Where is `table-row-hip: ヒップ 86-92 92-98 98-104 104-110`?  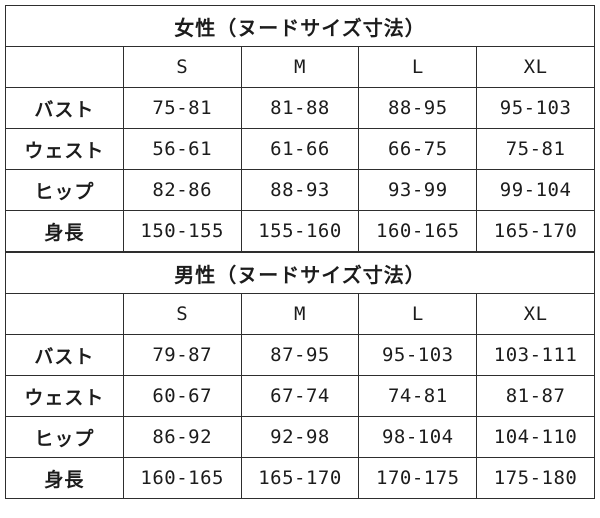 table-row-hip: ヒップ 86-92 92-98 98-104 104-110 is located at coordinates (300, 437).